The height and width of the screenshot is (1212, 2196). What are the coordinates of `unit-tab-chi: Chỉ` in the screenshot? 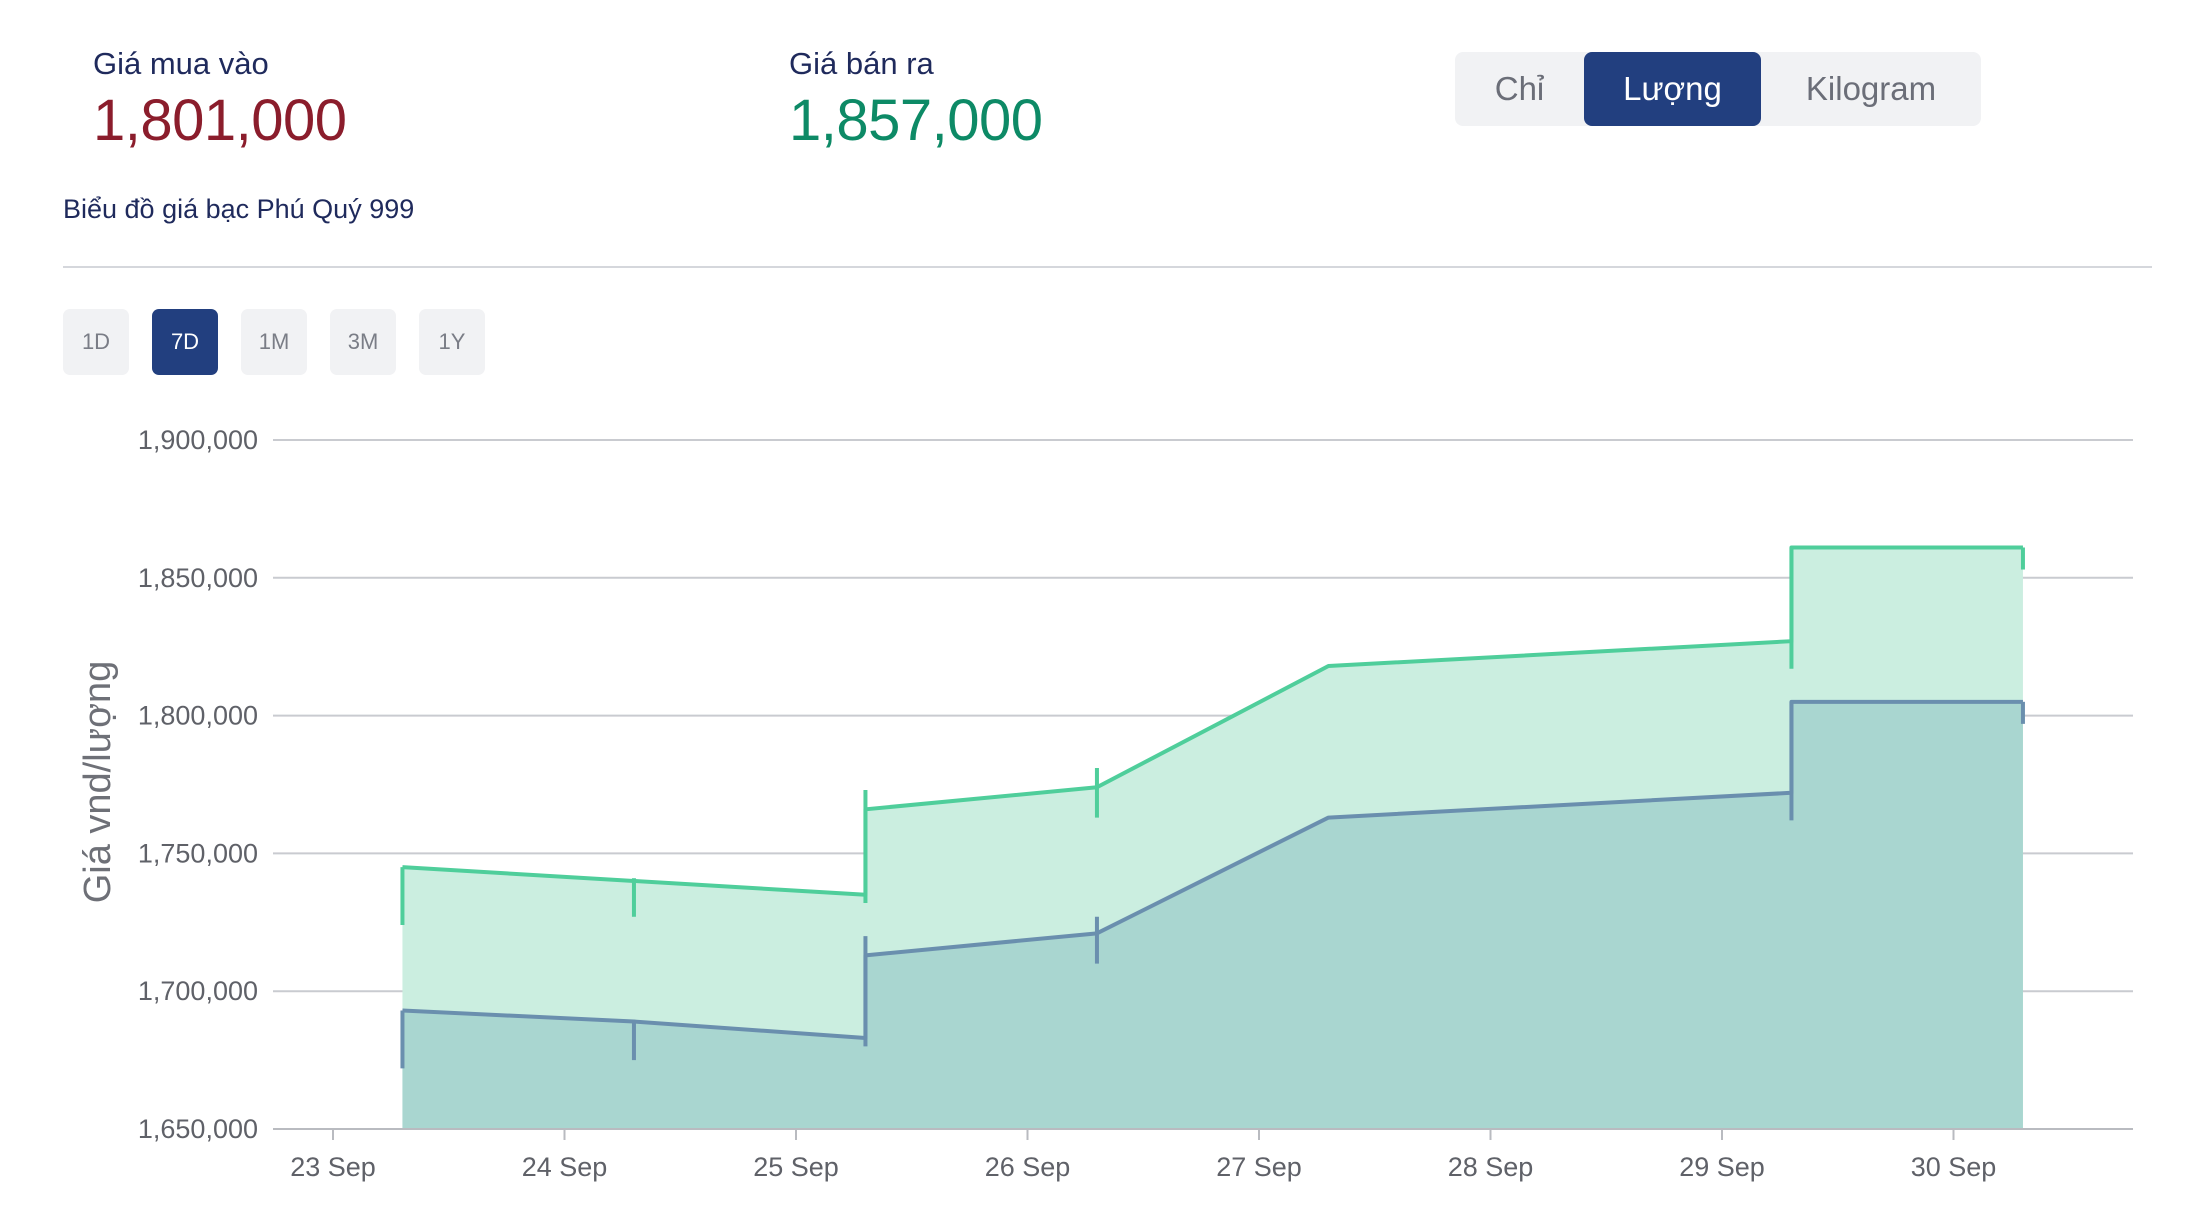 It's located at (1519, 88).